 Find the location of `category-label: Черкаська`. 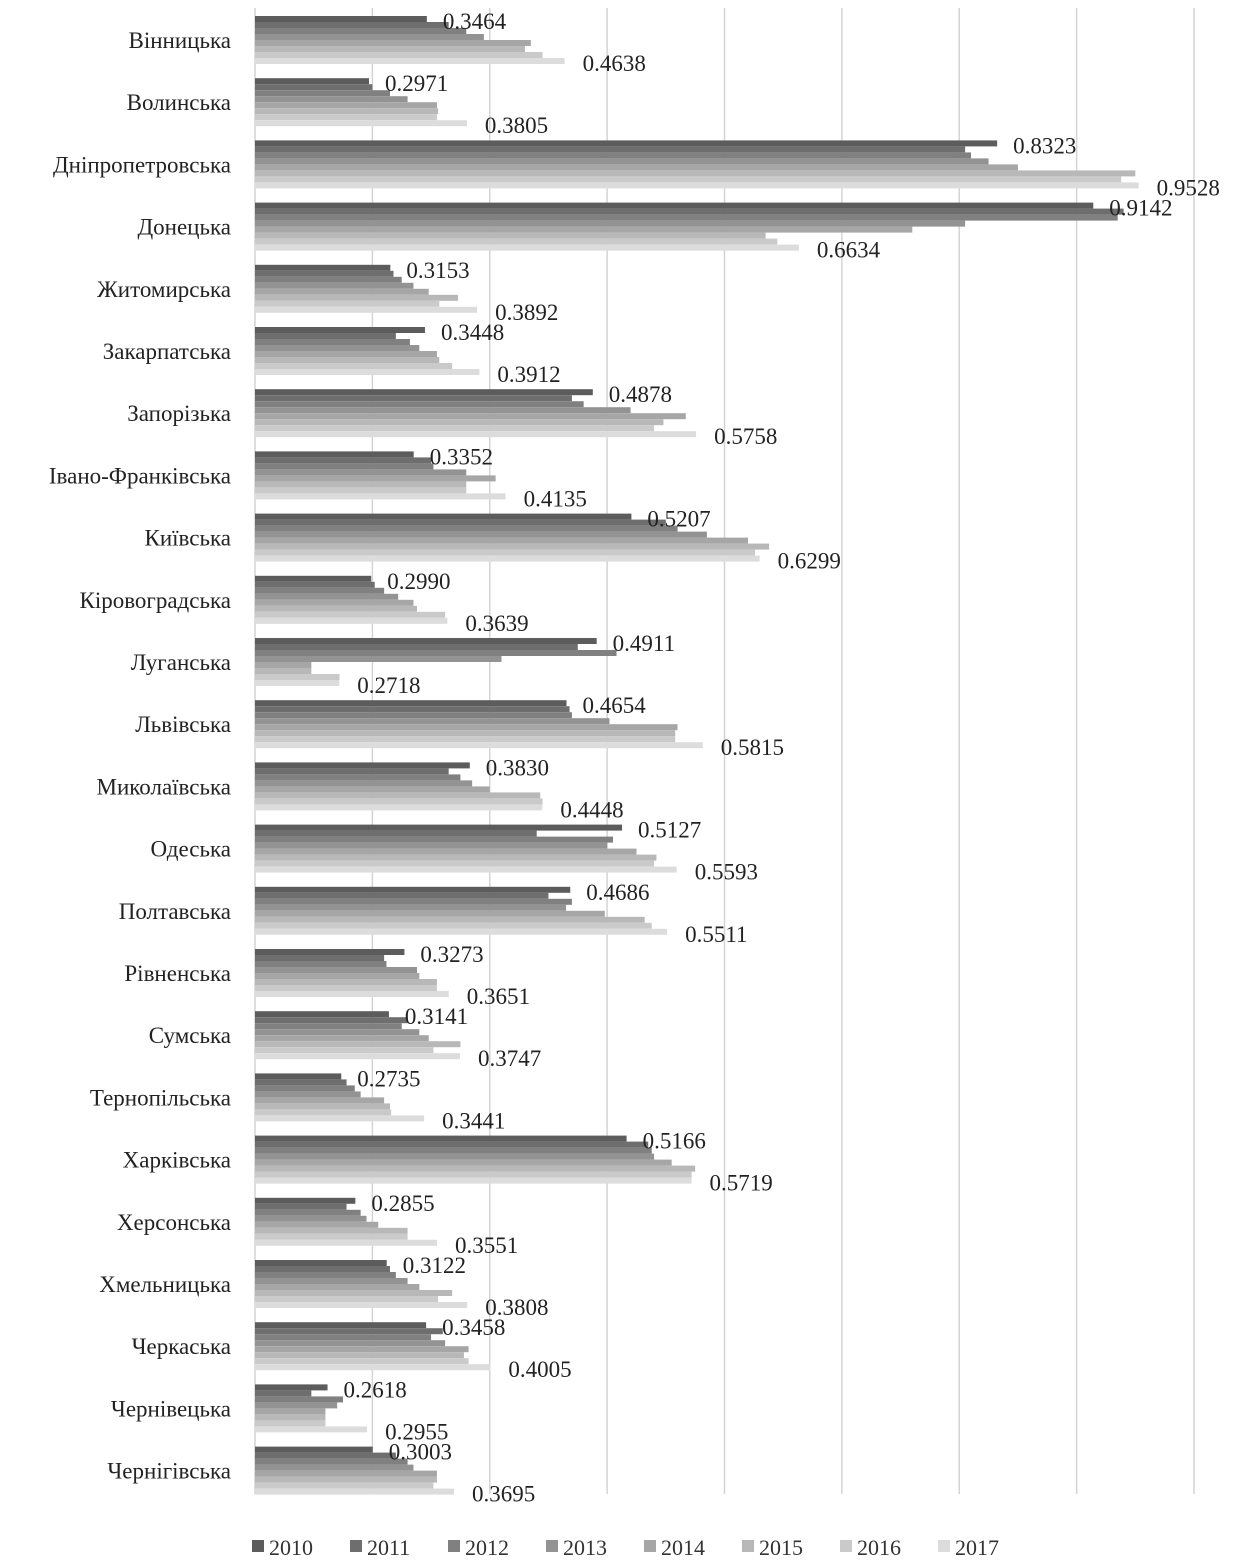

category-label: Черкаська is located at coordinates (181, 1346).